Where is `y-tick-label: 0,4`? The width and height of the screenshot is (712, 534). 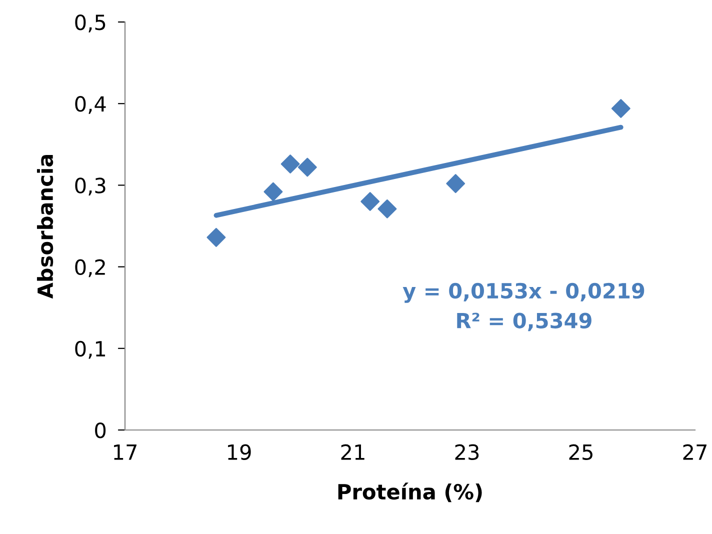 y-tick-label: 0,4 is located at coordinates (90, 105).